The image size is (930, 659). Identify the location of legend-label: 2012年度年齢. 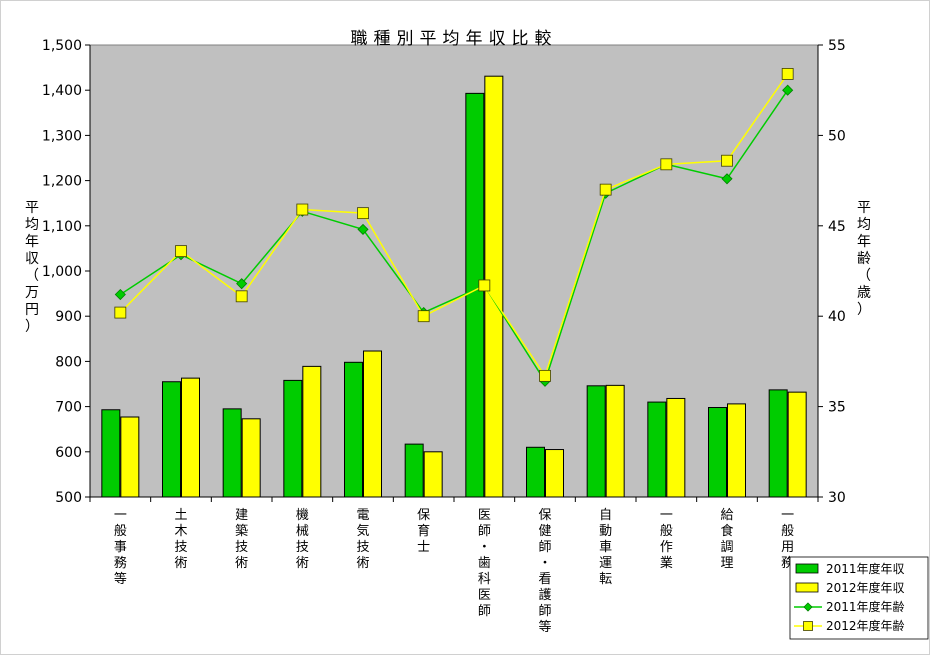
(865, 625).